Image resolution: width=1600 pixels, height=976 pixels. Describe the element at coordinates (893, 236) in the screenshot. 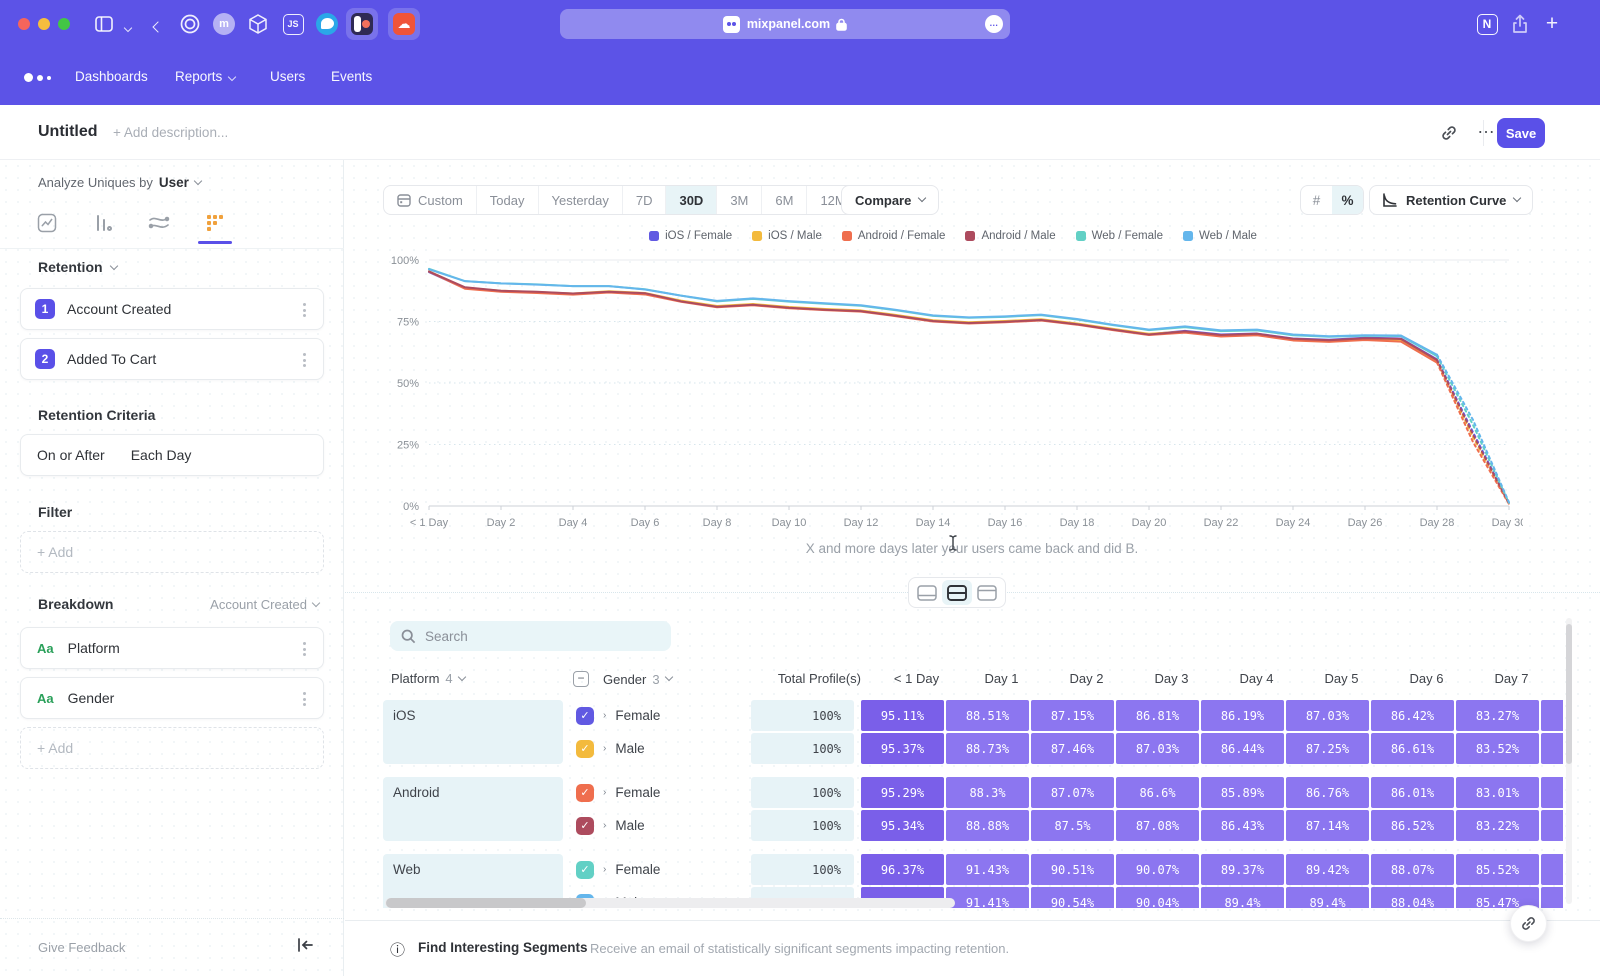

I see `legend-item: Android / Female` at that location.